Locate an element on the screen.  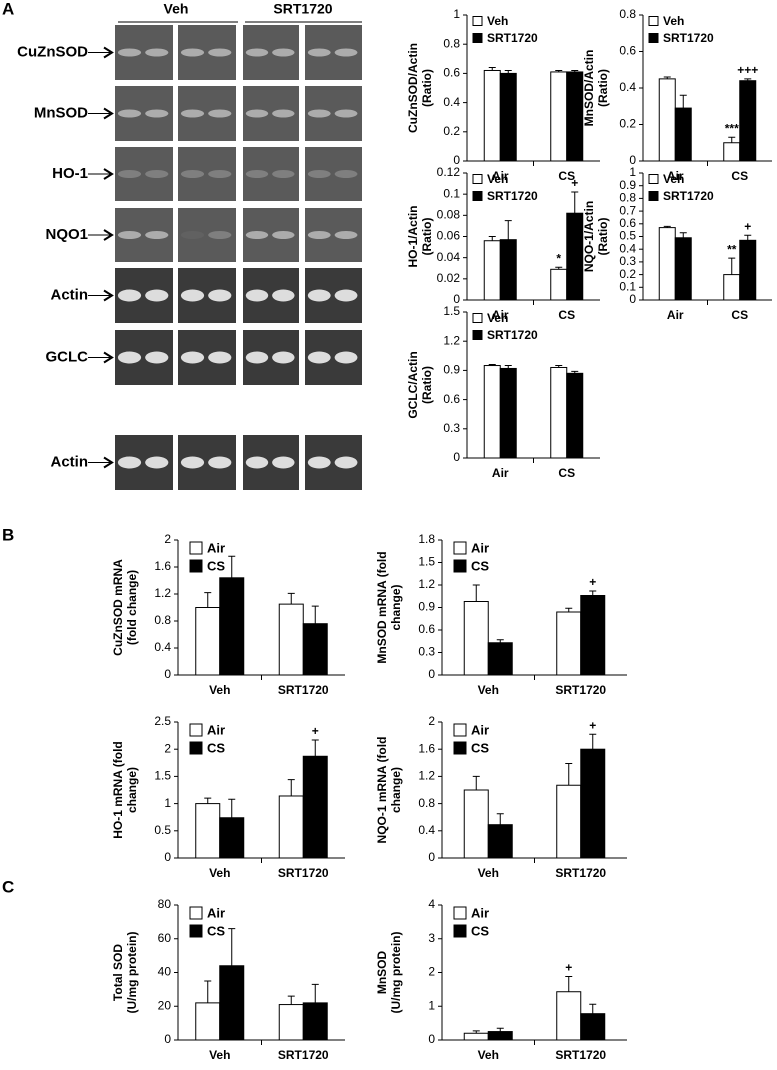
y-tick-label: 0.8 is located at coordinates (451, 43).